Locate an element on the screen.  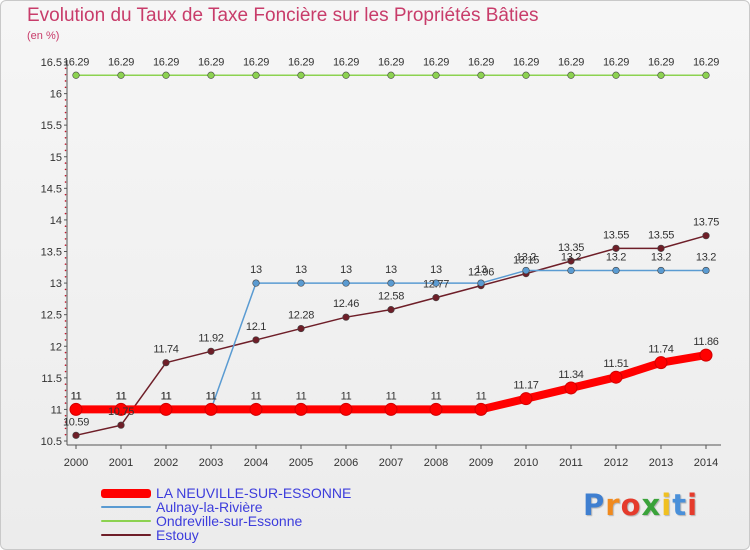
legend-item-ondreville: Ondreville-sur-Essonne is located at coordinates (226, 521).